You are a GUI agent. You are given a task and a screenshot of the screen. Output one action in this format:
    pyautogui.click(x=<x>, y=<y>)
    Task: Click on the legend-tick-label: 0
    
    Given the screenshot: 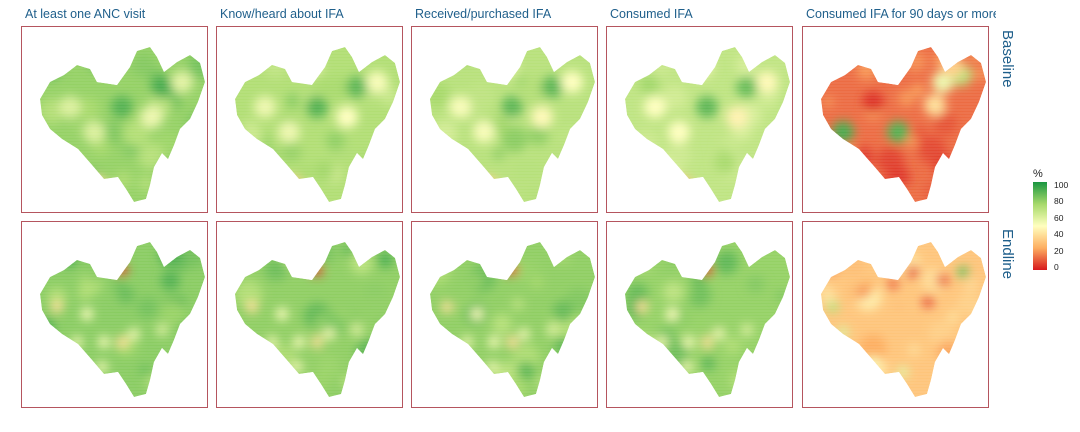 What is the action you would take?
    pyautogui.click(x=1056, y=267)
    